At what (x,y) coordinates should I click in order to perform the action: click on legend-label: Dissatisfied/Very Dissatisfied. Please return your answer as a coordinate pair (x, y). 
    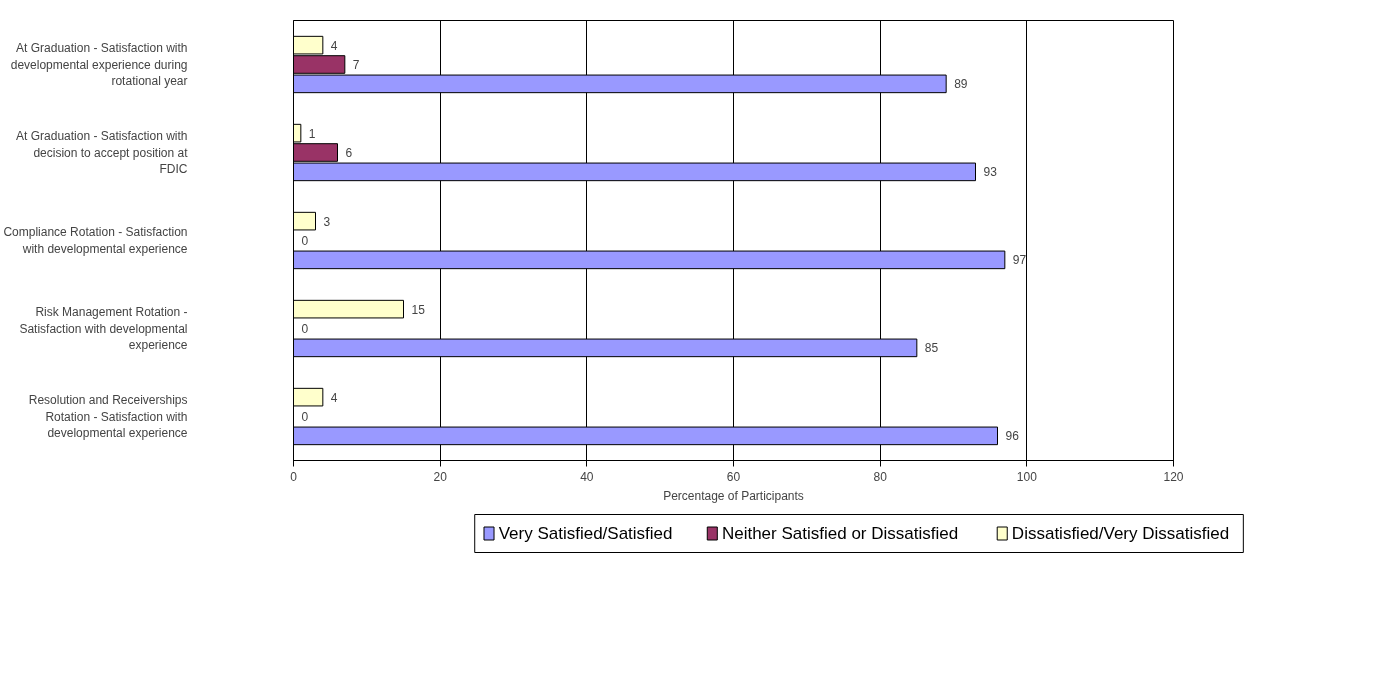
    Looking at the image, I should click on (1120, 533).